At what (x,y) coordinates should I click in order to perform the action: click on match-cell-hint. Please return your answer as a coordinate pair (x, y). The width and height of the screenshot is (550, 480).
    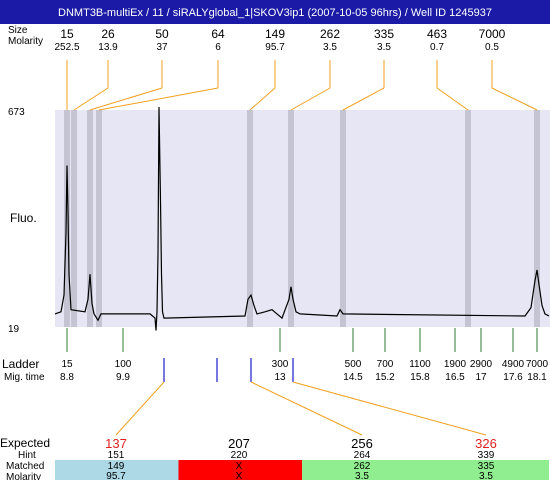
    Looking at the image, I should click on (117, 470).